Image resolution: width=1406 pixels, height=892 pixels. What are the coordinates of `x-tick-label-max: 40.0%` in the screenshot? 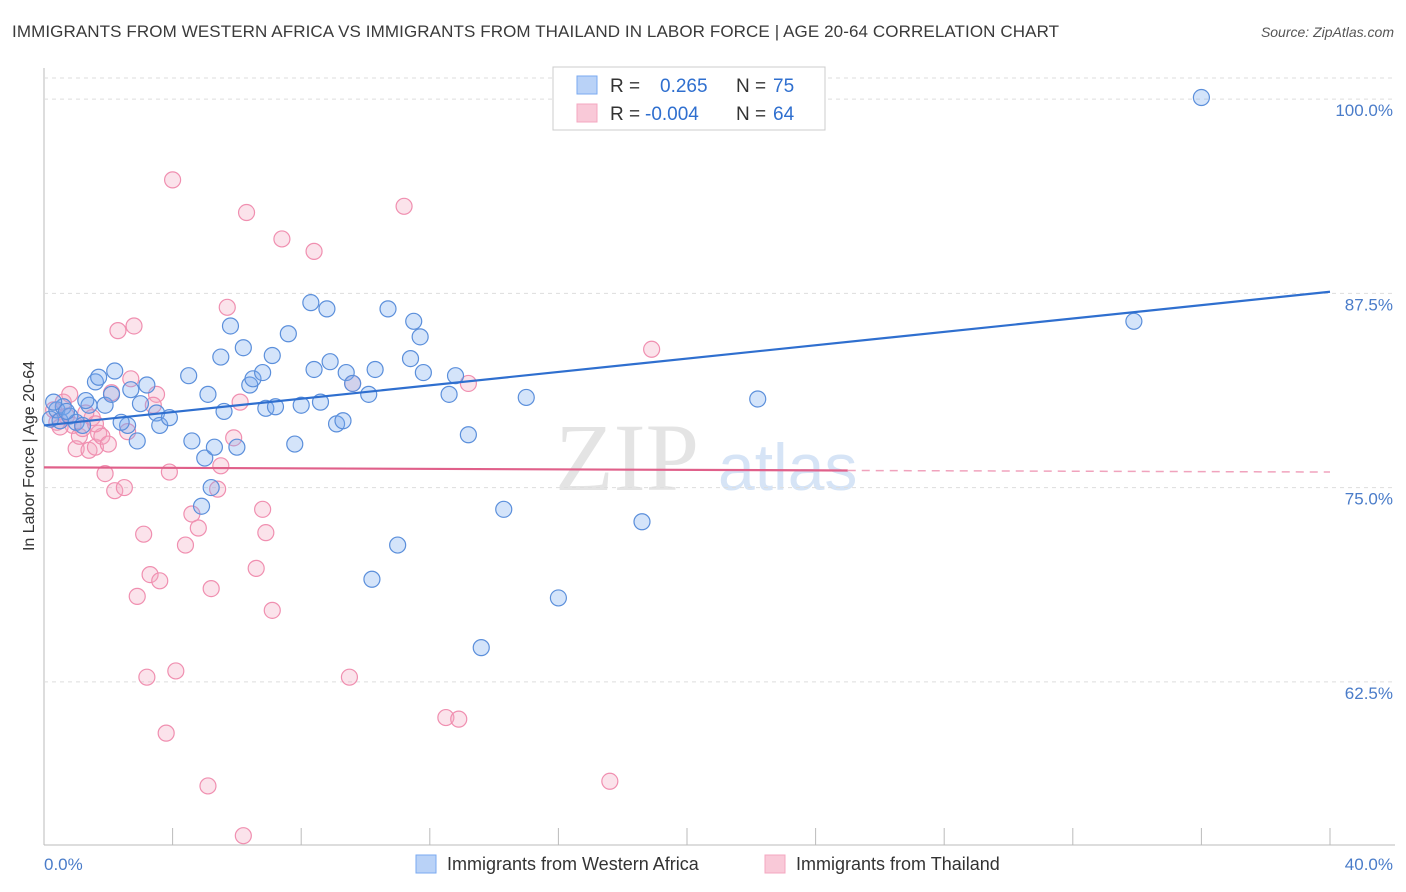 It's located at (1369, 864).